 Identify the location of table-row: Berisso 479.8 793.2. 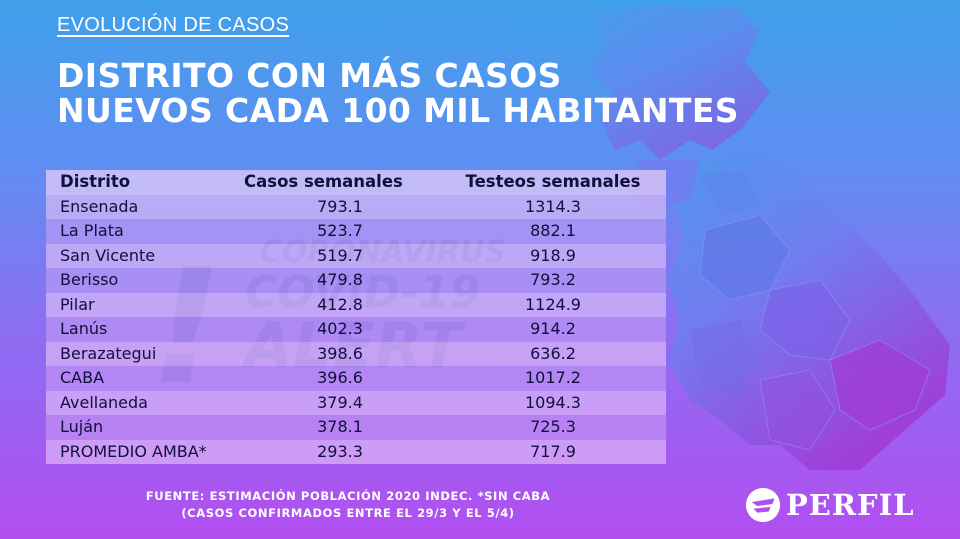
(356, 280).